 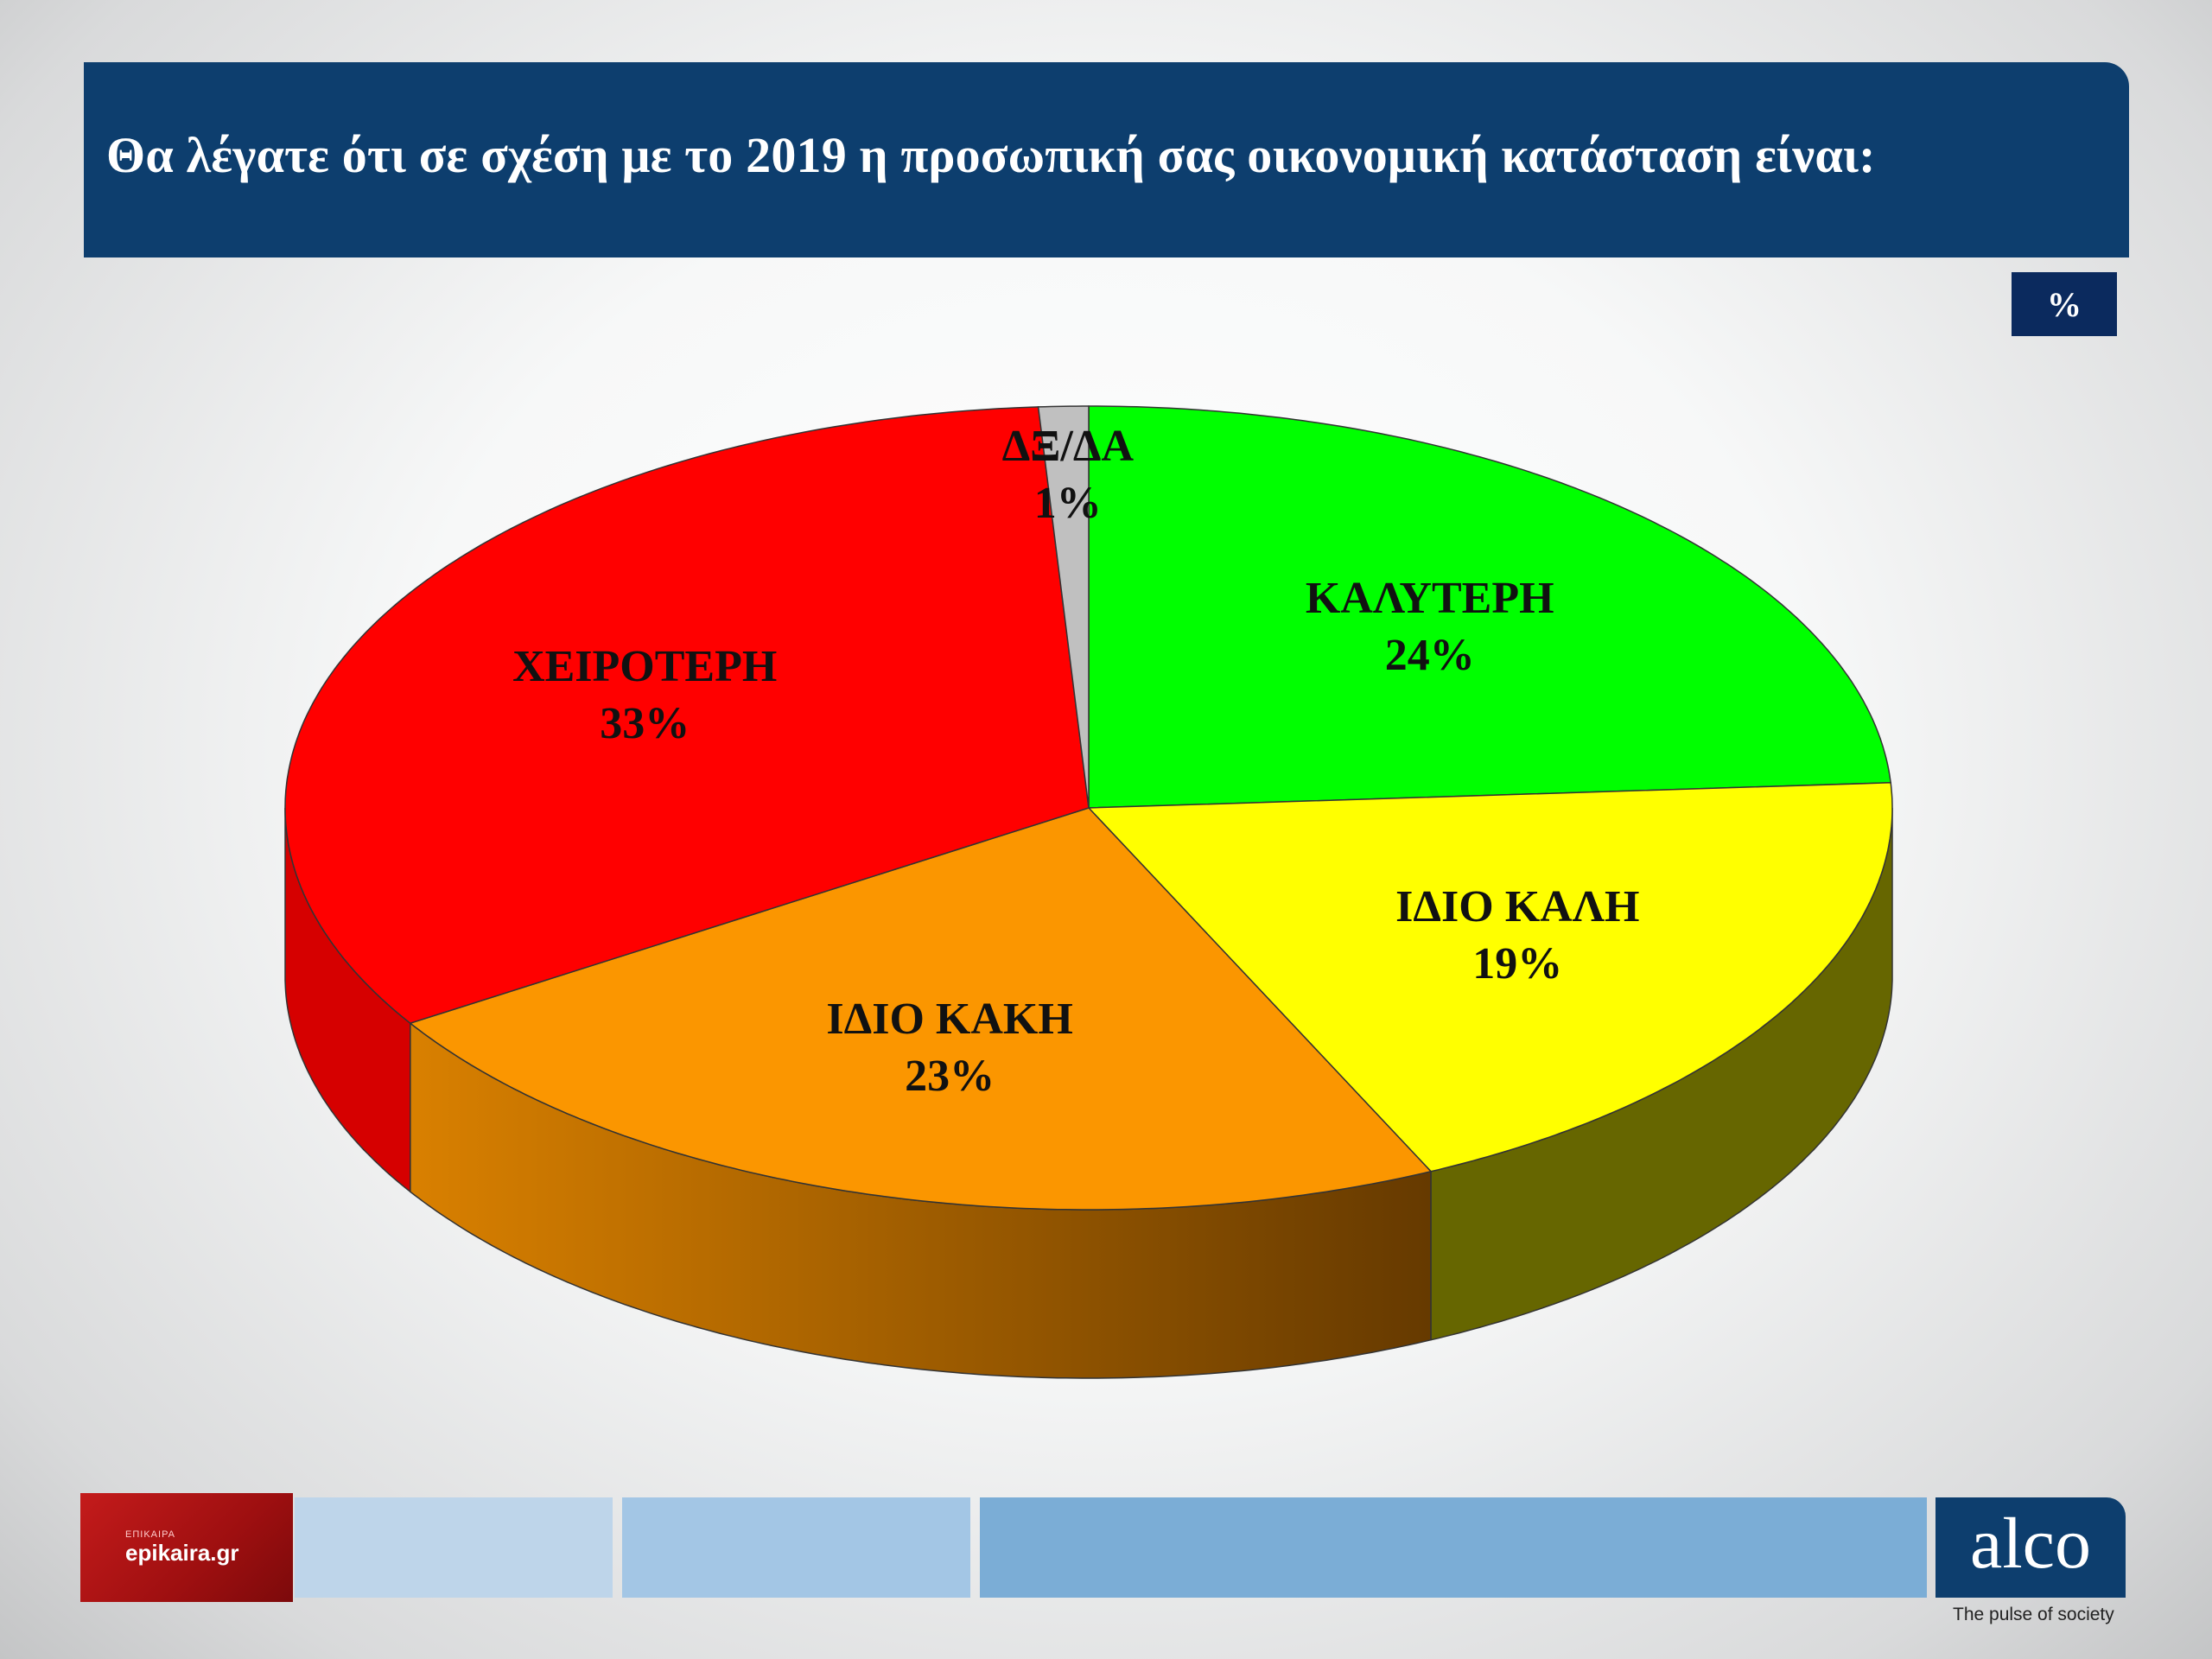 What do you see at coordinates (150, 1534) in the screenshot?
I see `epikaira-logo-small-text: ΕΠΙΚΑΙΡΑ` at bounding box center [150, 1534].